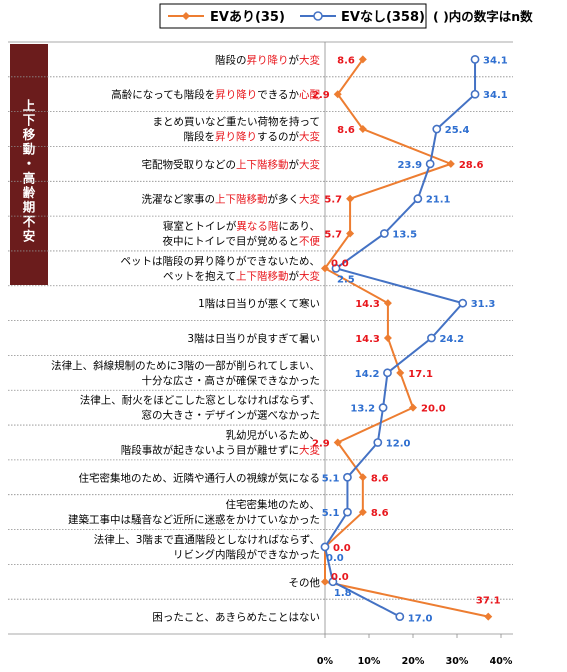 The width and height of the screenshot is (567, 672). Describe the element at coordinates (253, 338) in the screenshot. I see `category-label: 3階は日当りが良すぎて暑い` at that location.